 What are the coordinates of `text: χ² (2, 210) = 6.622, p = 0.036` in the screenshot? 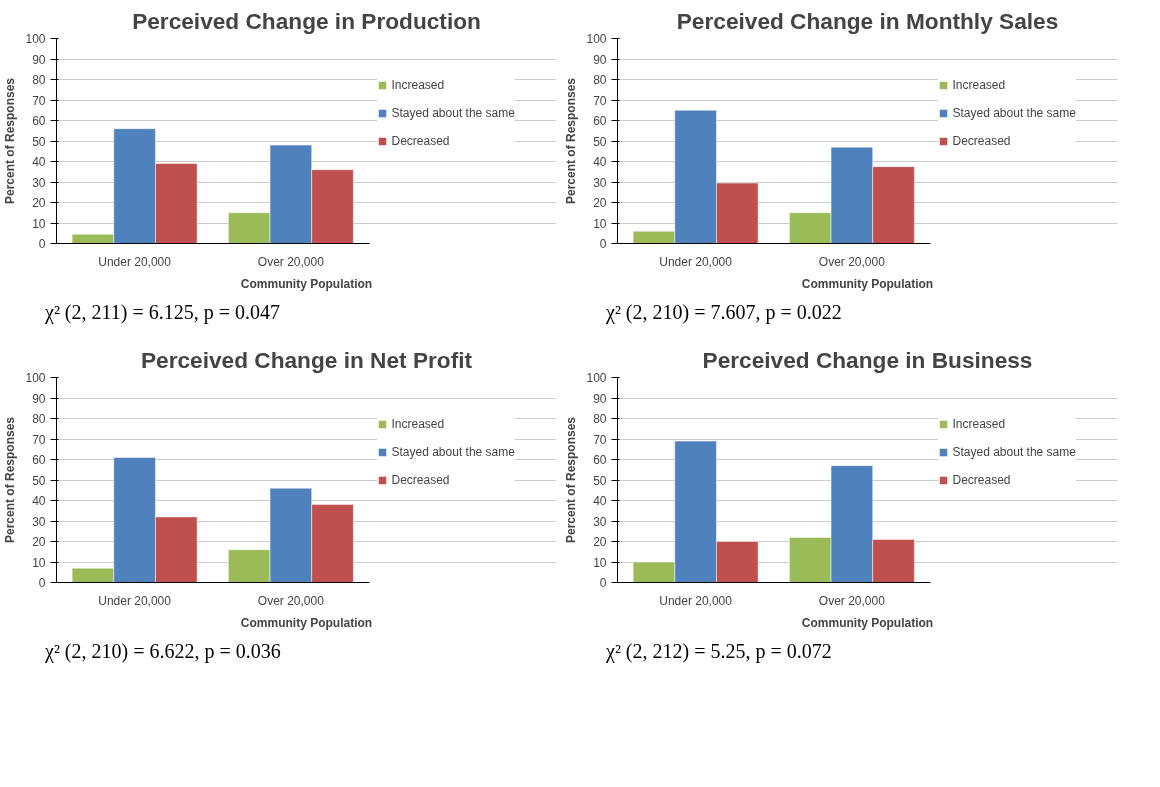 It's located at (163, 652).